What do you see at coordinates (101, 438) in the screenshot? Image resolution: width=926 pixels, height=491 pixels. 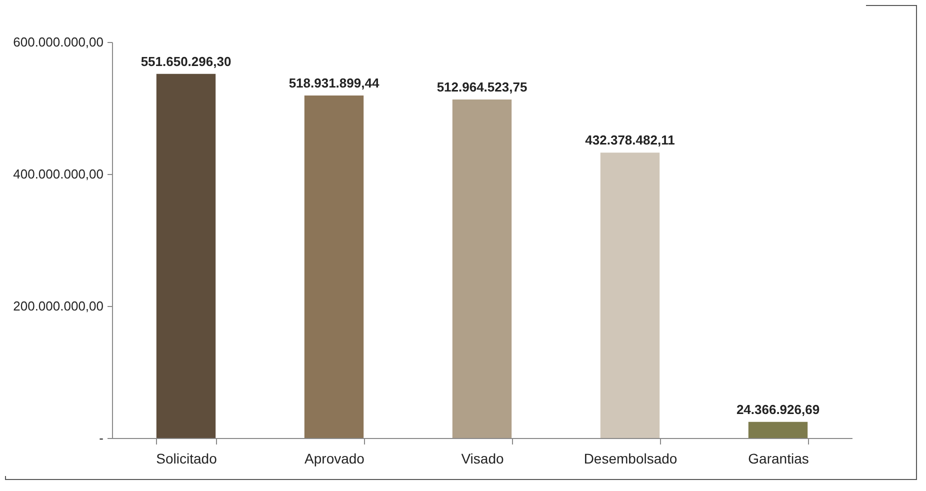 I see `y-tick-label: -` at bounding box center [101, 438].